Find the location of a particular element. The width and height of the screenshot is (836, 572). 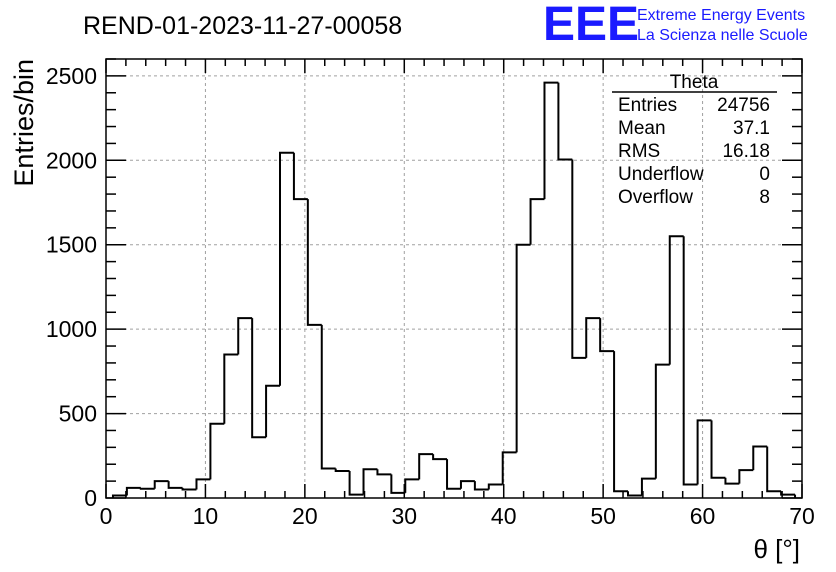

x-tick-label: 70 is located at coordinates (802, 516).